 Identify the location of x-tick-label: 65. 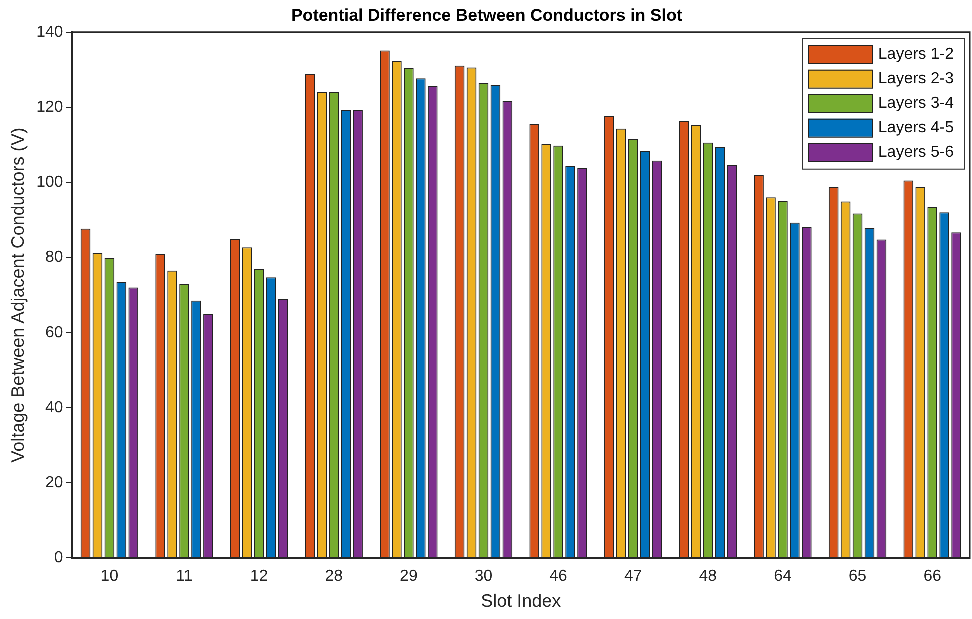
(857, 577).